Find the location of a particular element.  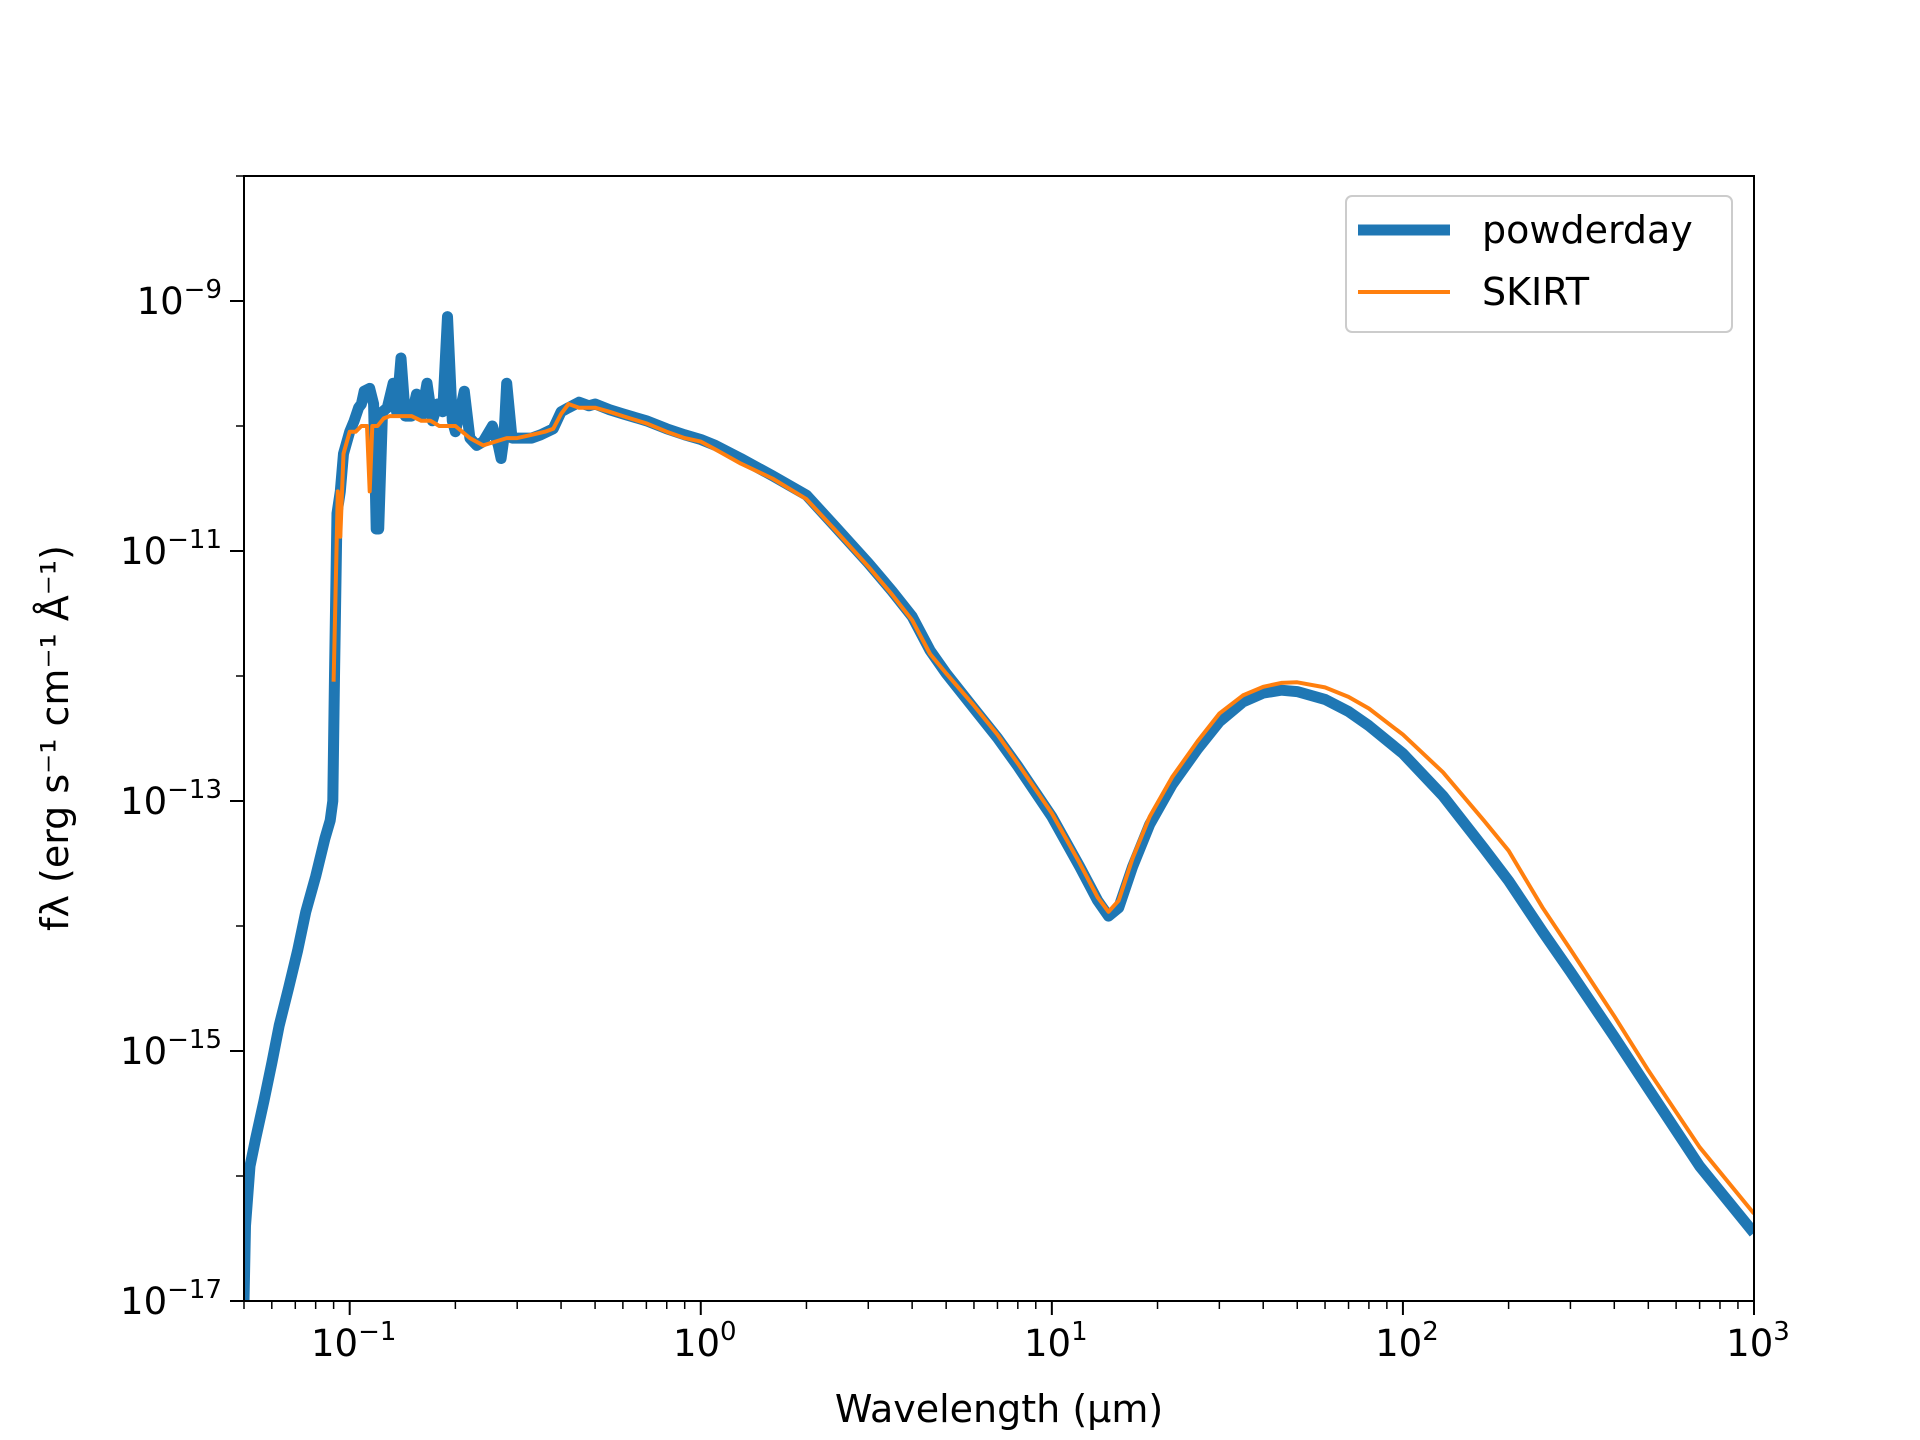

x-tick-label: 10⁰ is located at coordinates (705, 1341).